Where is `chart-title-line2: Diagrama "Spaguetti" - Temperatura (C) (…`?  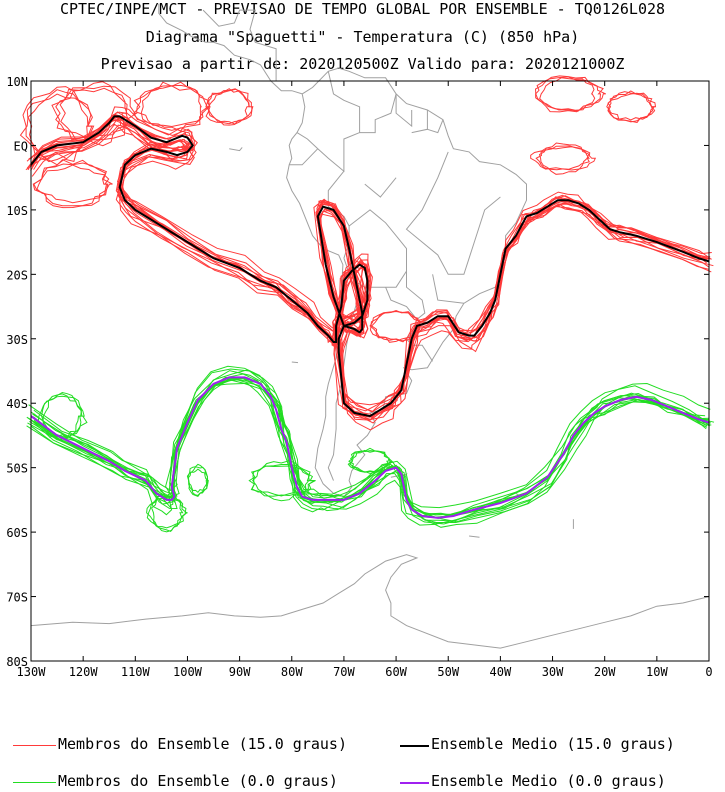 chart-title-line2: Diagrama "Spaguetti" - Temperatura (C) (… is located at coordinates (362, 37).